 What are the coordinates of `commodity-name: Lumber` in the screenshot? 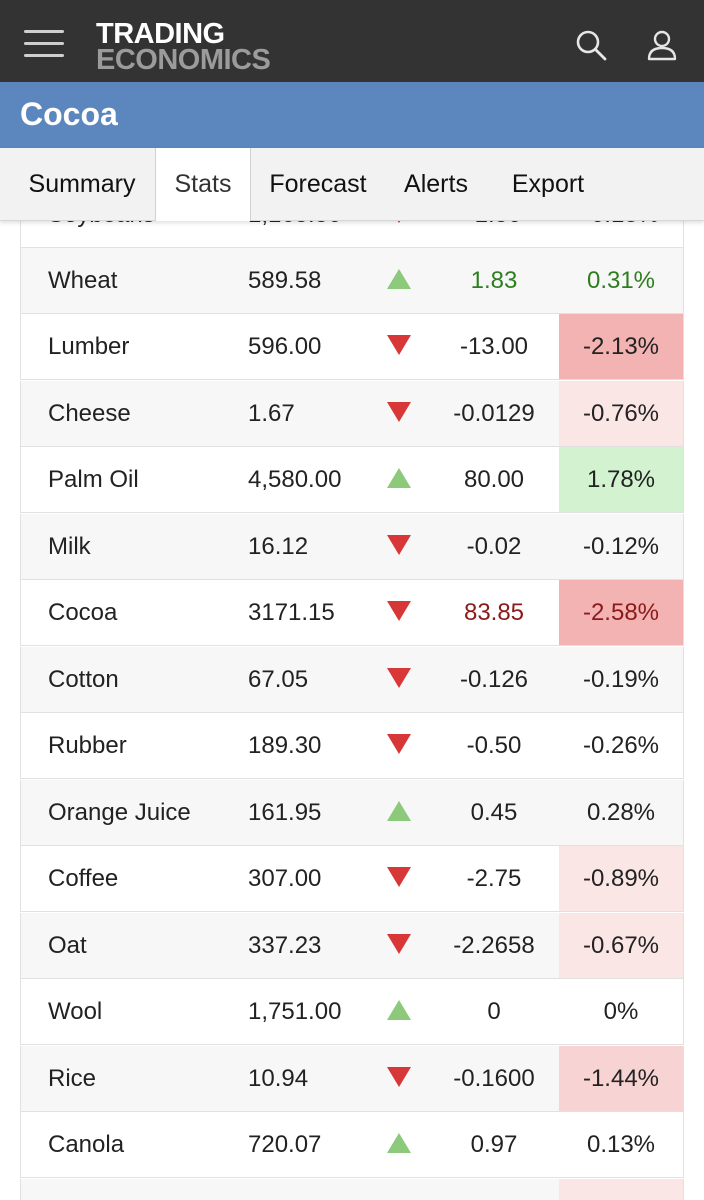 It's located at (89, 346).